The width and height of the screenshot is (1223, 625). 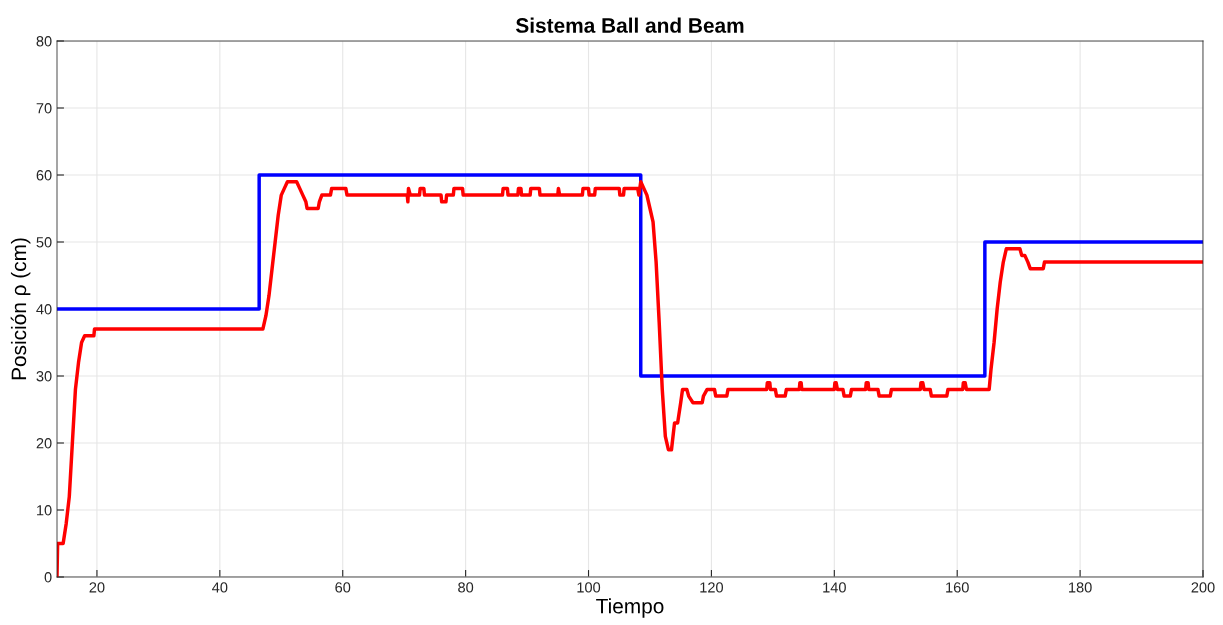 I want to click on y-tick-label: 60, so click(x=44, y=175).